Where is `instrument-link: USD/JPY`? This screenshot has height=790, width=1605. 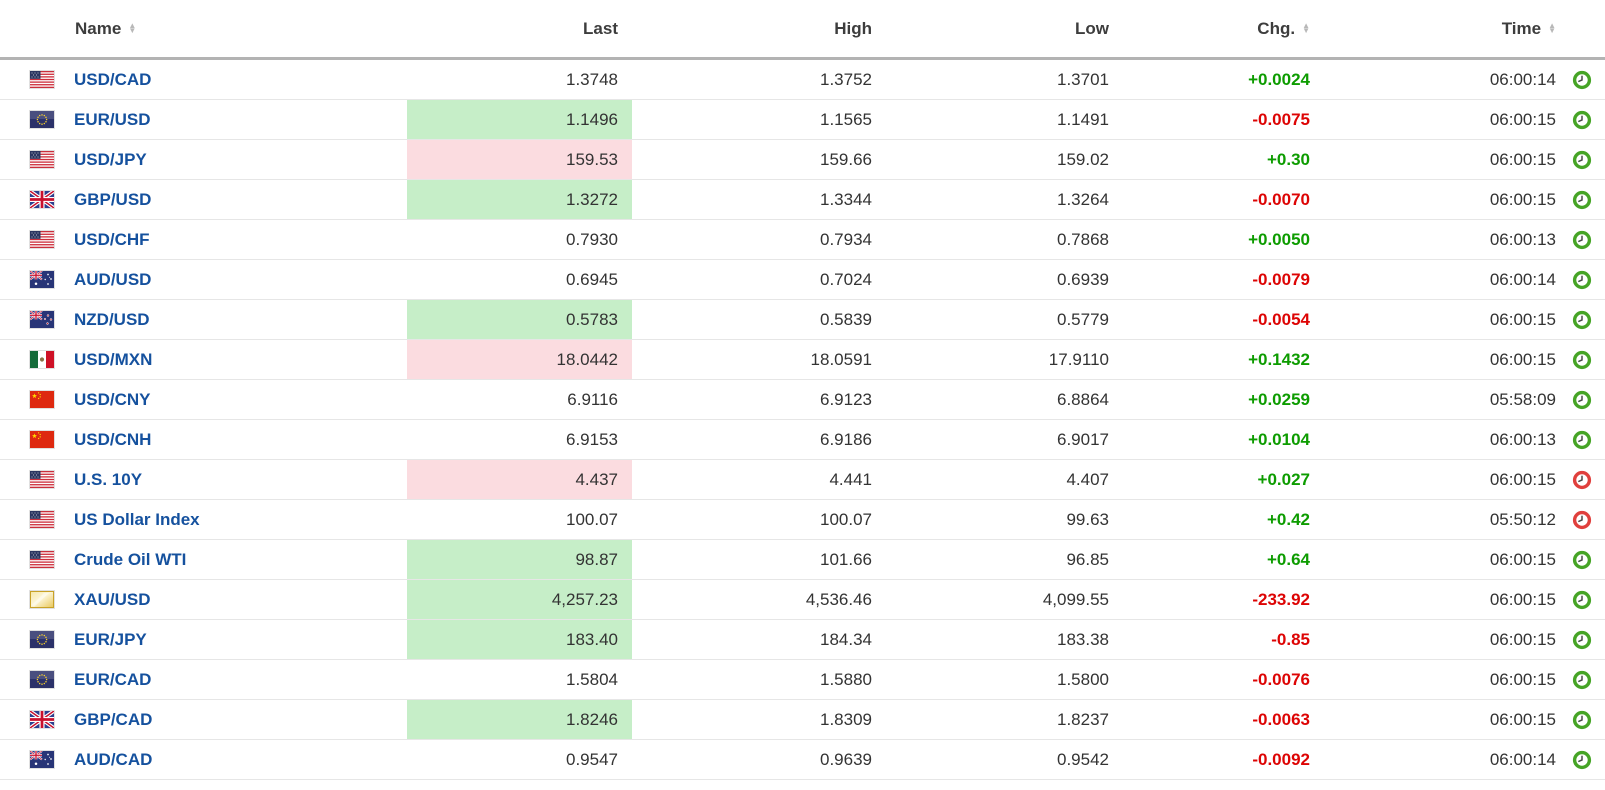
instrument-link: USD/JPY is located at coordinates (110, 159).